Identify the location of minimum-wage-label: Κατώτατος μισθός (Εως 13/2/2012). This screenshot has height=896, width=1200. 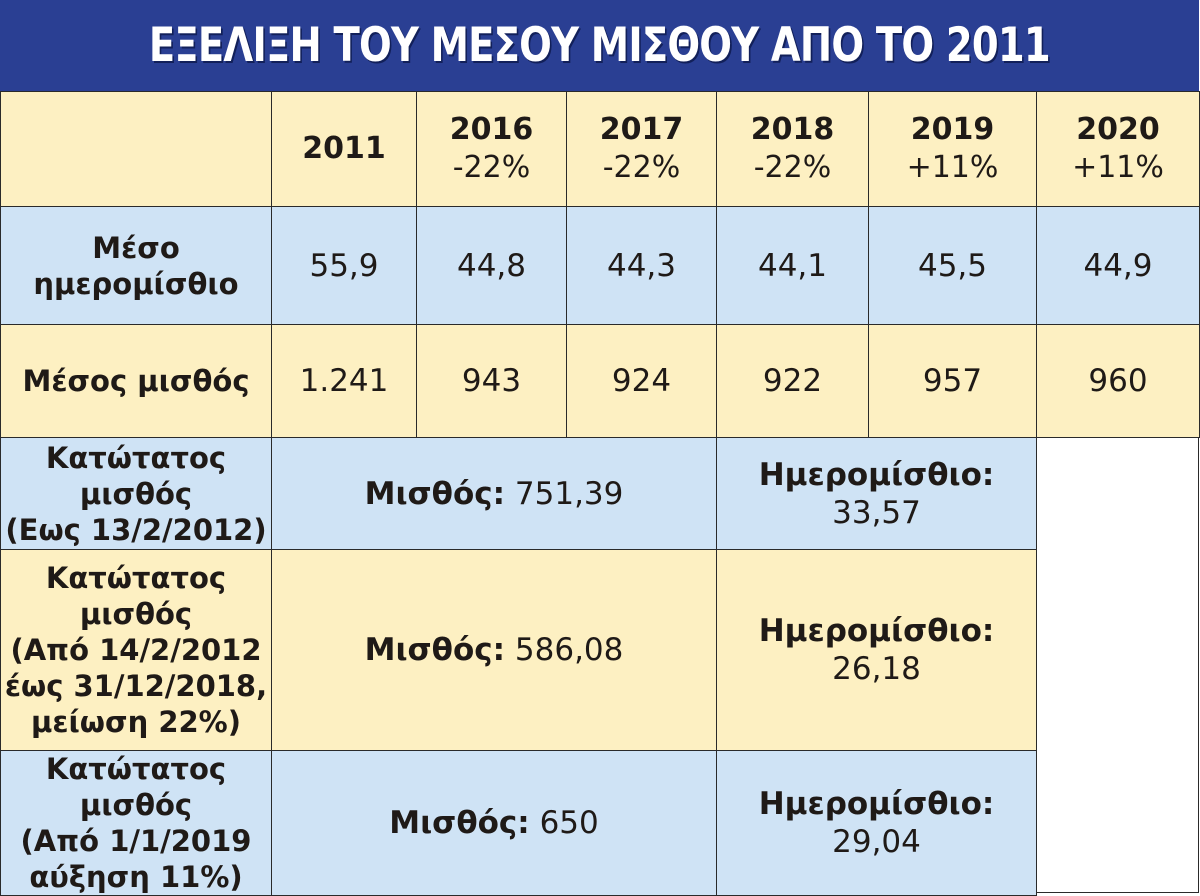
(136, 493).